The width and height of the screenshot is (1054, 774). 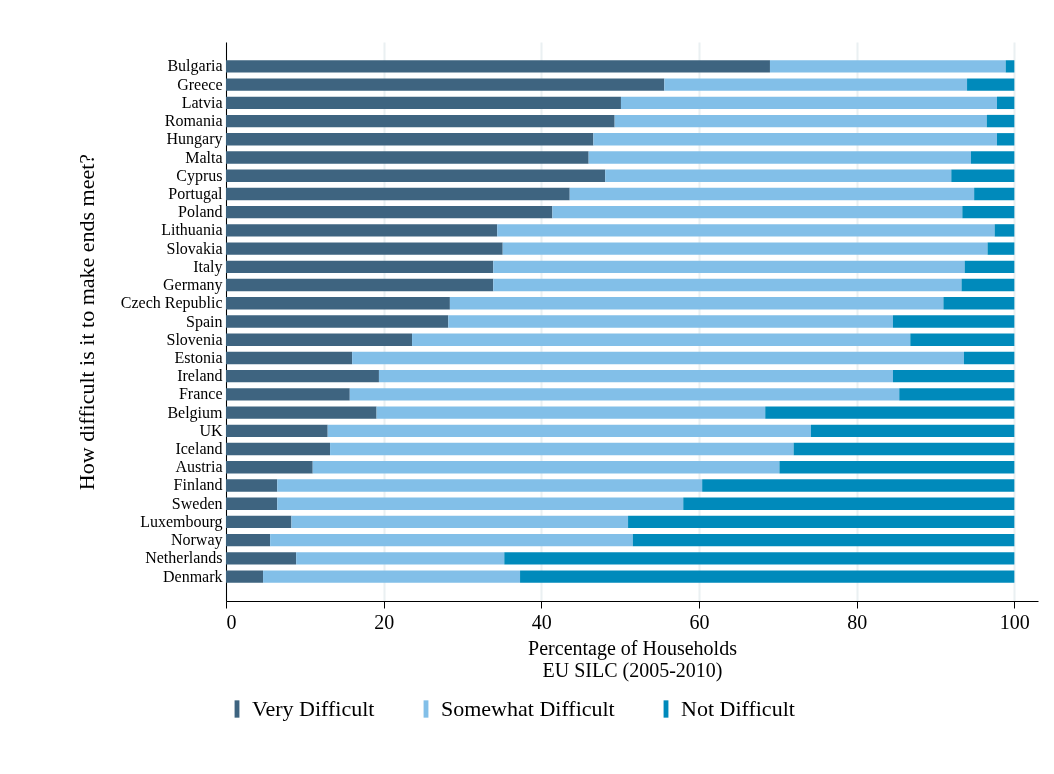 I want to click on legend-label: Very Difficult, so click(x=313, y=708).